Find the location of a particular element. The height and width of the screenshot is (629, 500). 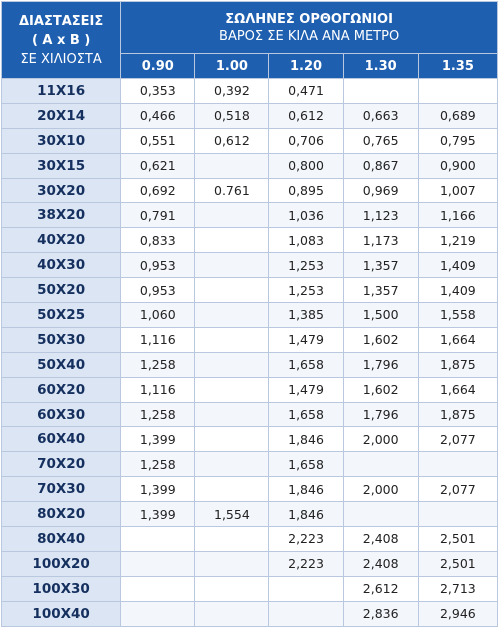

weight-cell: 0,392 is located at coordinates (232, 91).